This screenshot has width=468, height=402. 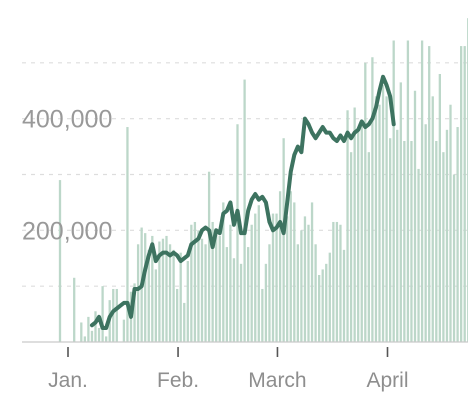 What do you see at coordinates (277, 380) in the screenshot?
I see `x-tick-label: March` at bounding box center [277, 380].